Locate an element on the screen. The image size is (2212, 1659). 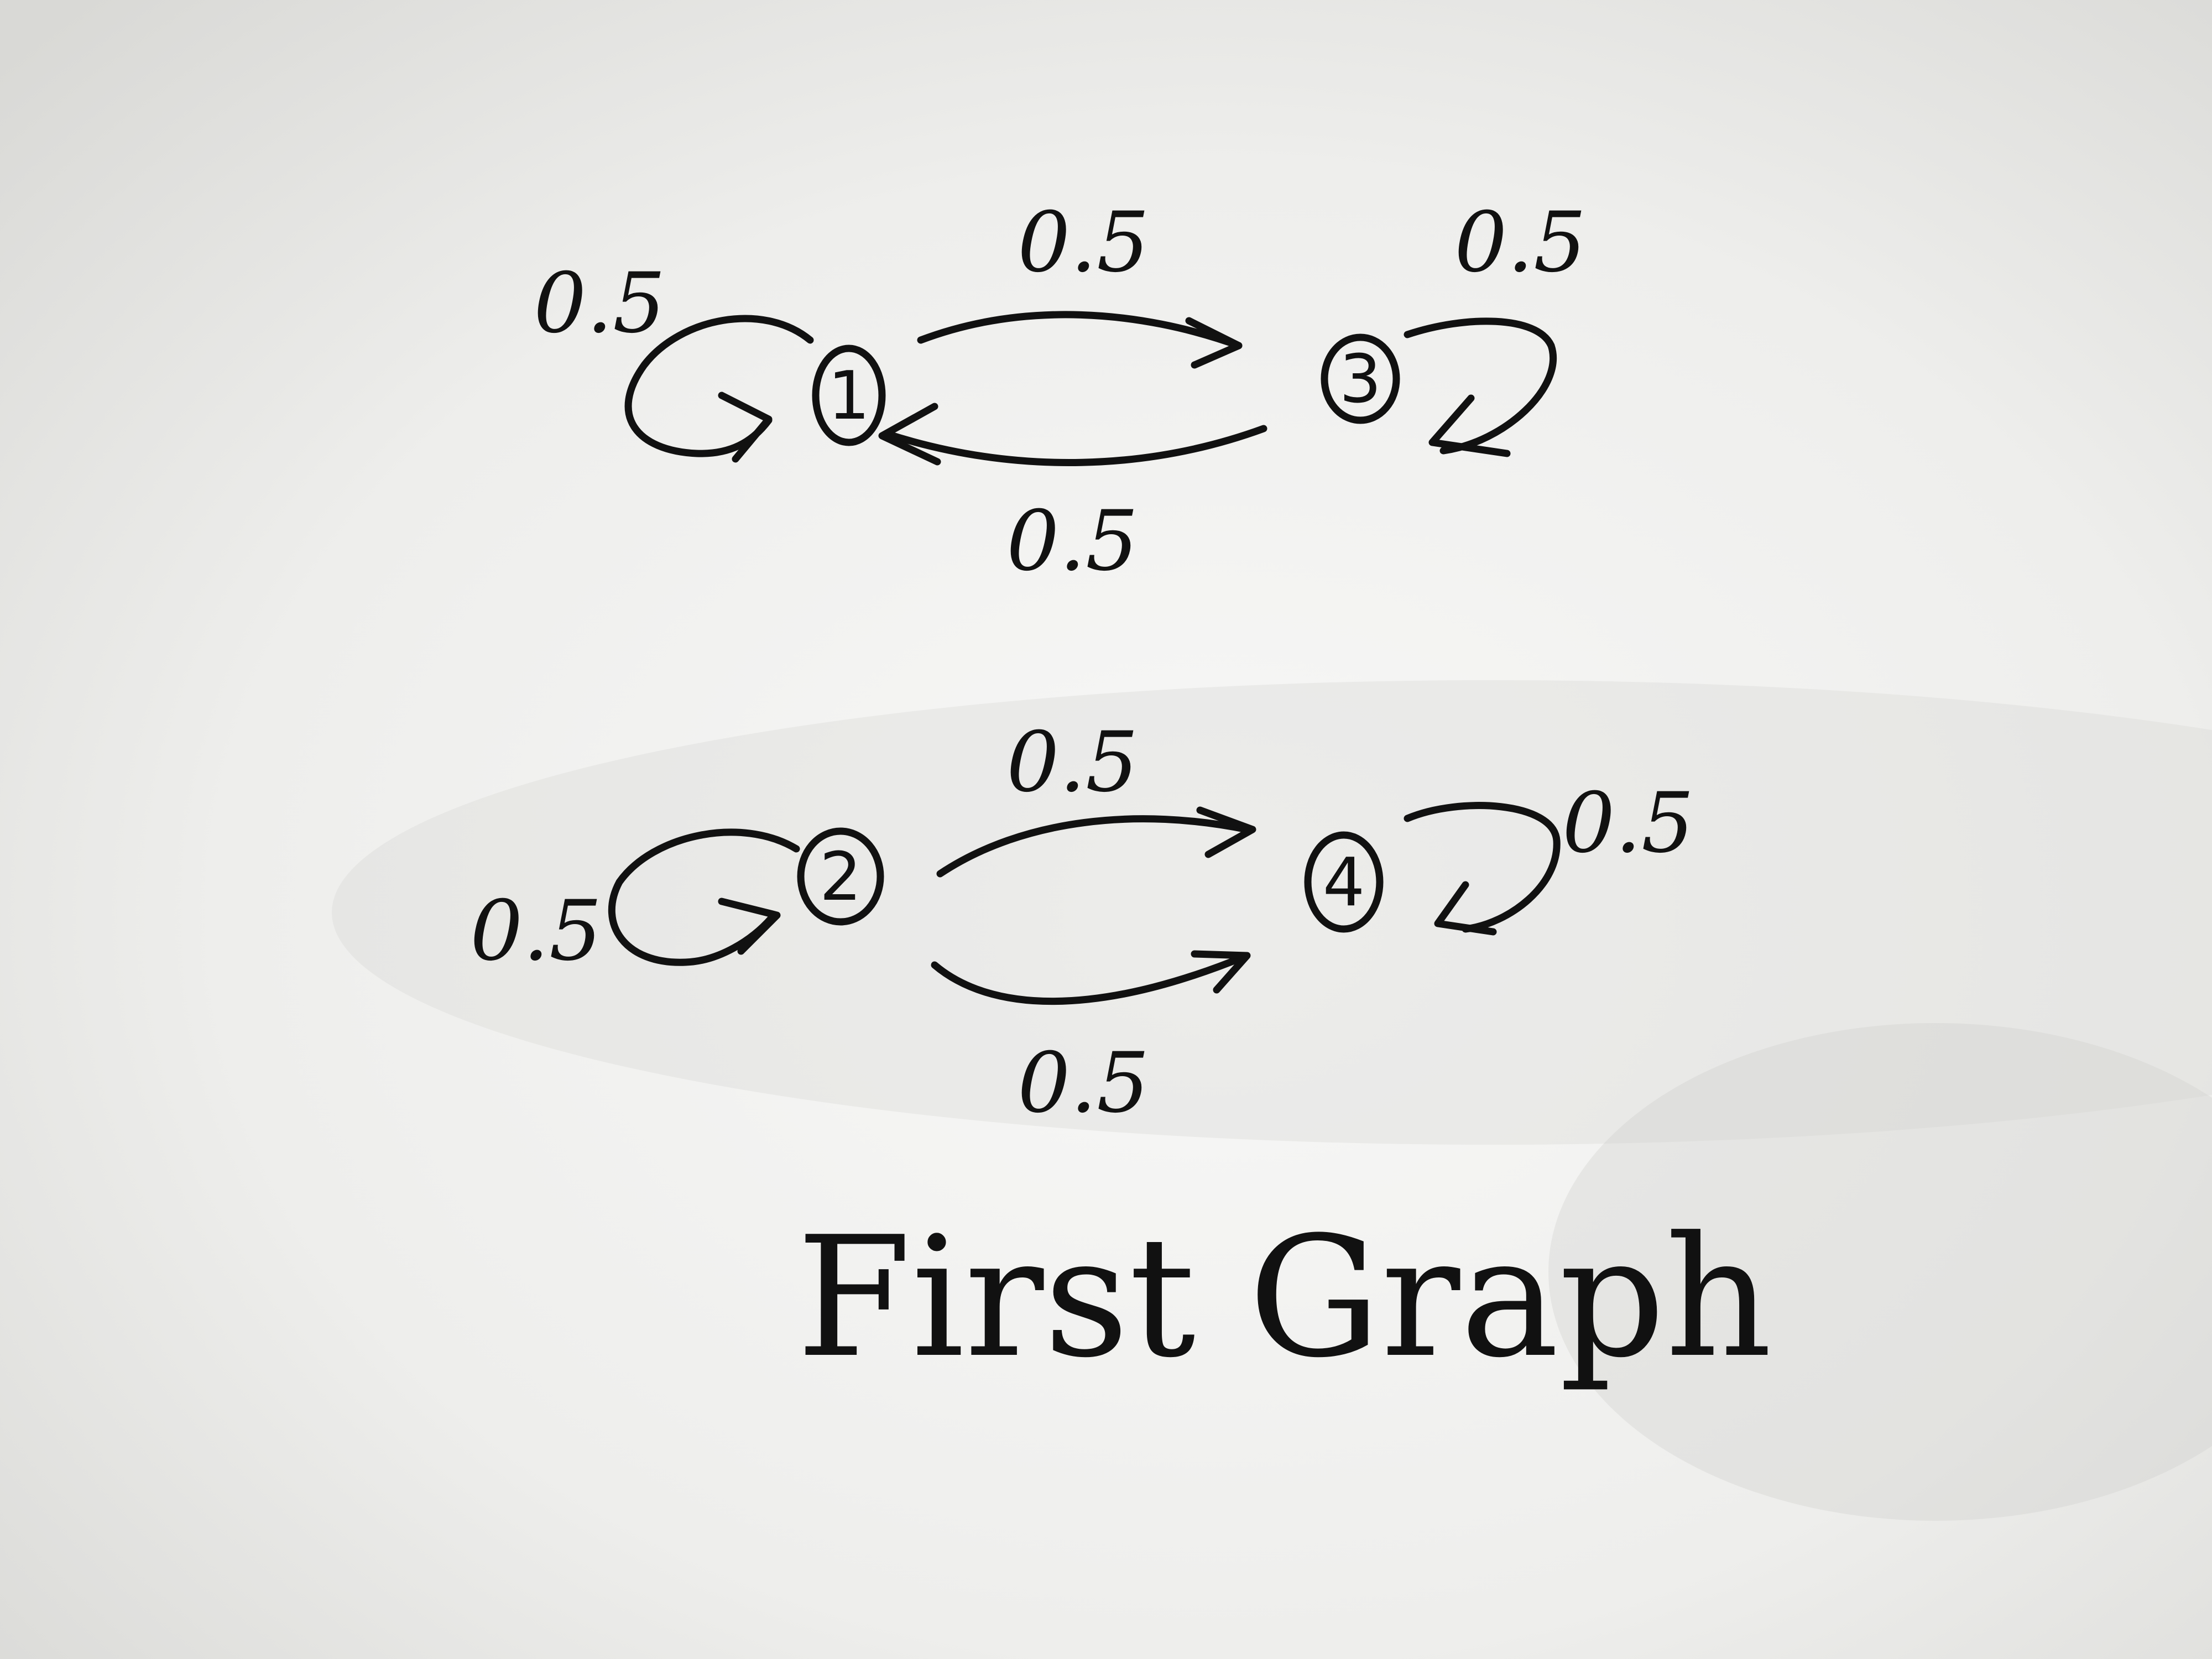
node-4-label: 4 is located at coordinates (1344, 883).